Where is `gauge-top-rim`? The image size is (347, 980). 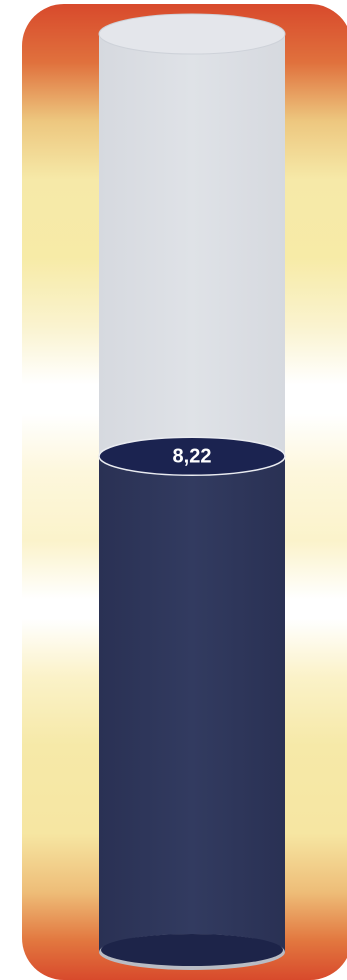
gauge-top-rim is located at coordinates (192, 34).